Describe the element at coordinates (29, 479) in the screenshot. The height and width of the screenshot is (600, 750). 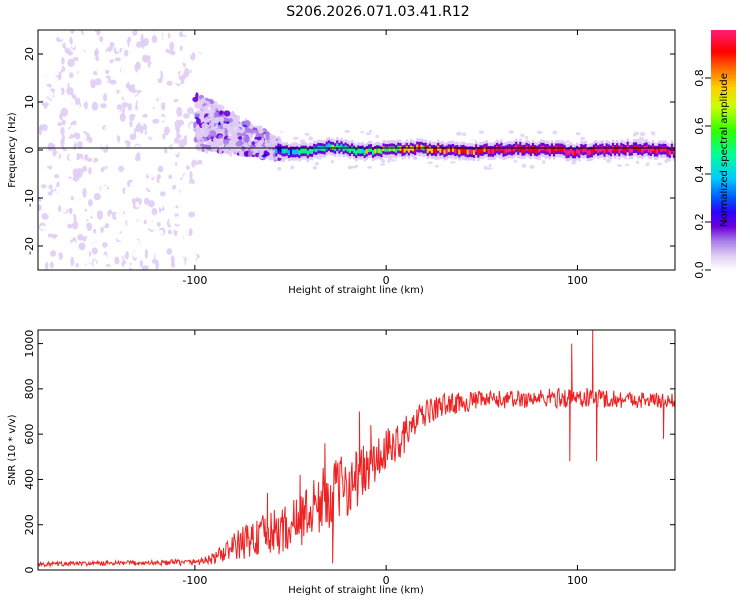
I see `snr-y-tick-label: 400` at that location.